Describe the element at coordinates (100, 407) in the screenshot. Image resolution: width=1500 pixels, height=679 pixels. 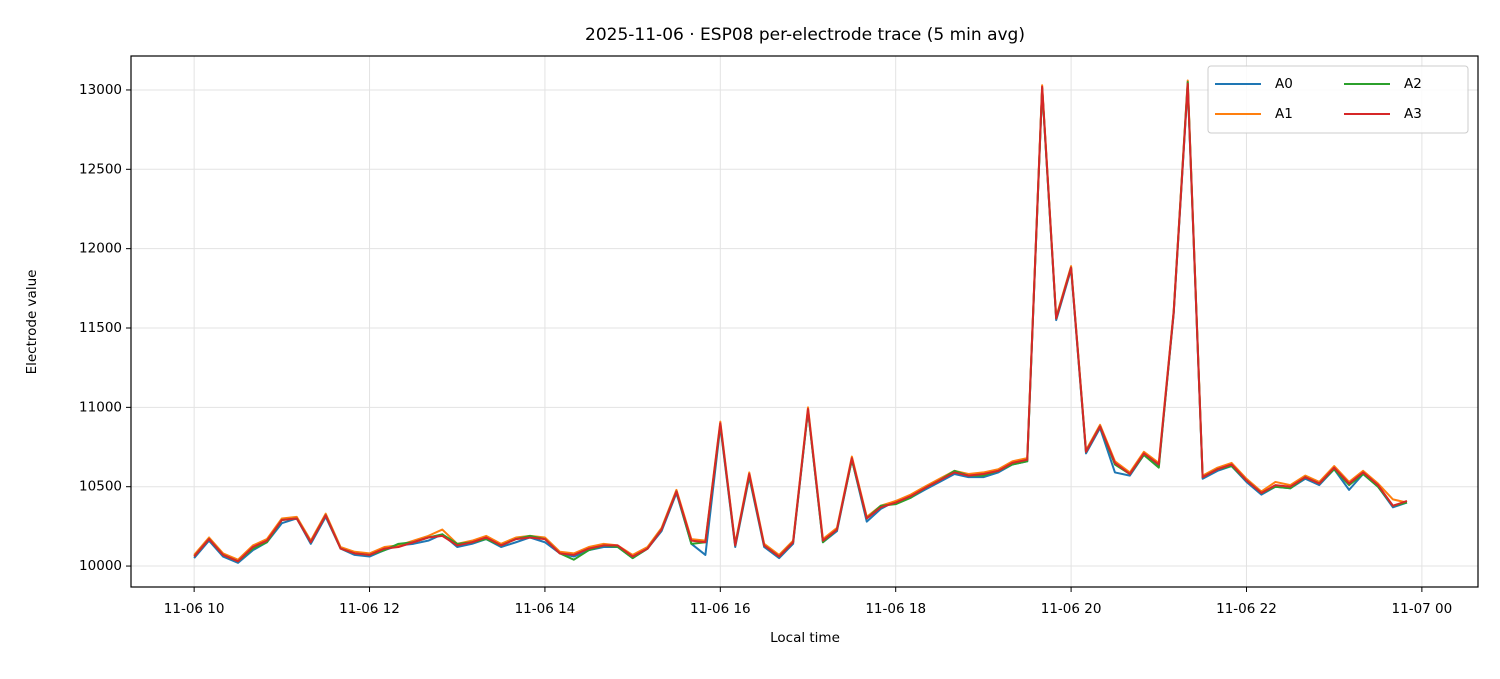
I see `y-tick-label: 11000` at that location.